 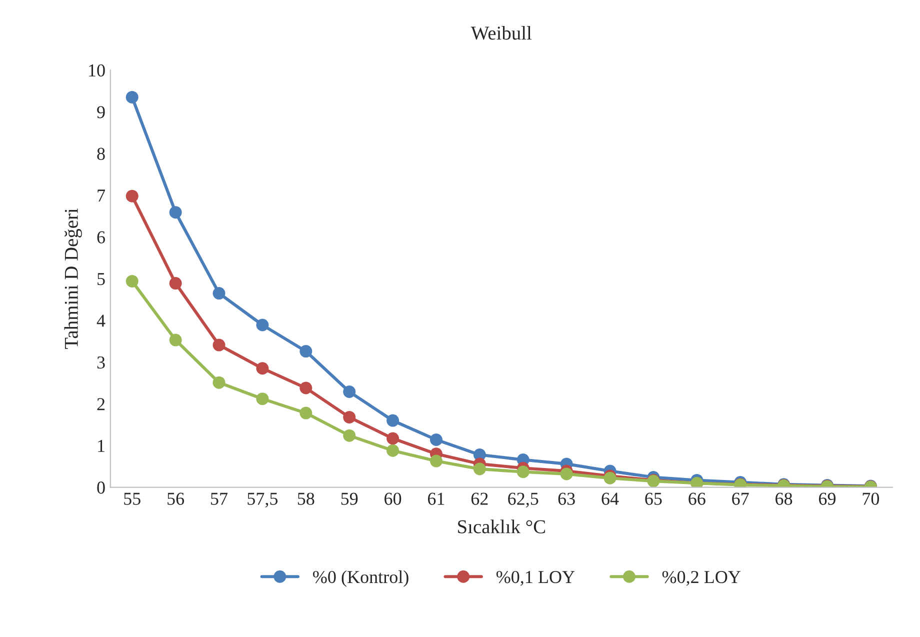 I want to click on x-tick-label: 69, so click(x=827, y=498).